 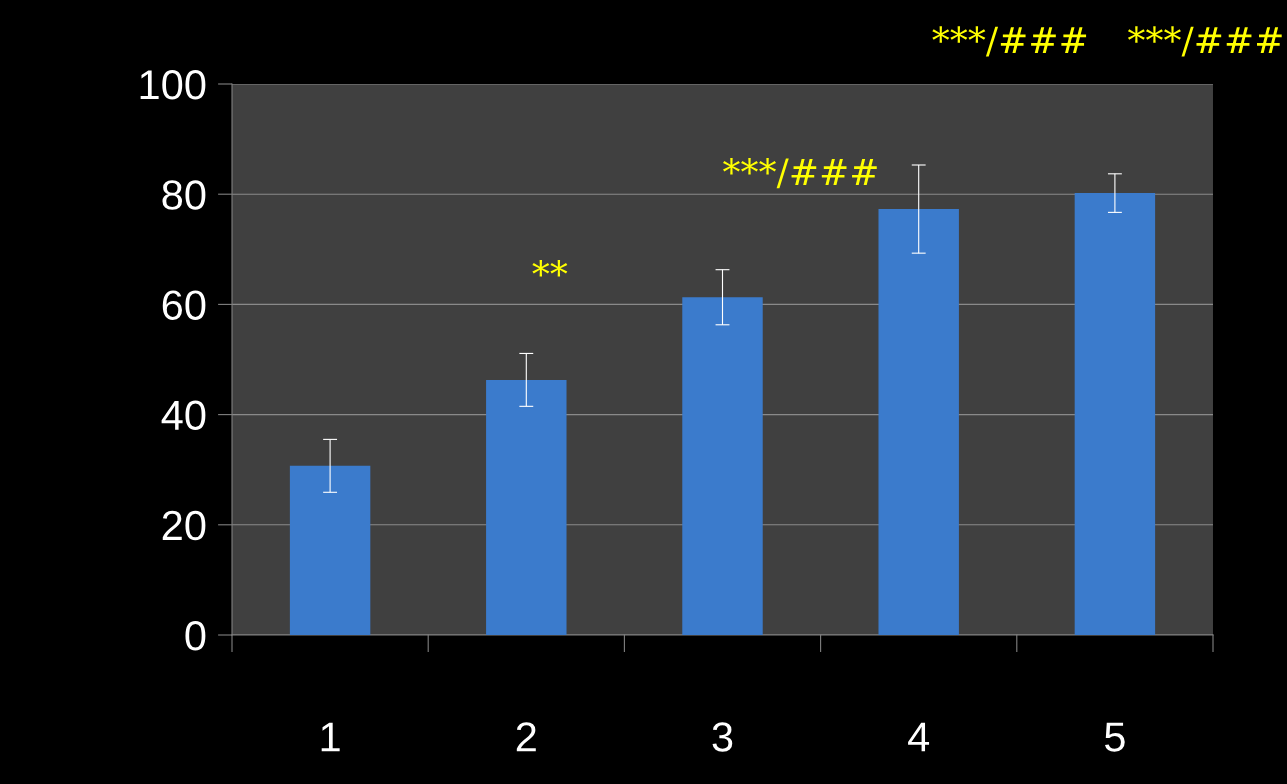 I want to click on y-tick-label: 0, so click(x=195, y=636).